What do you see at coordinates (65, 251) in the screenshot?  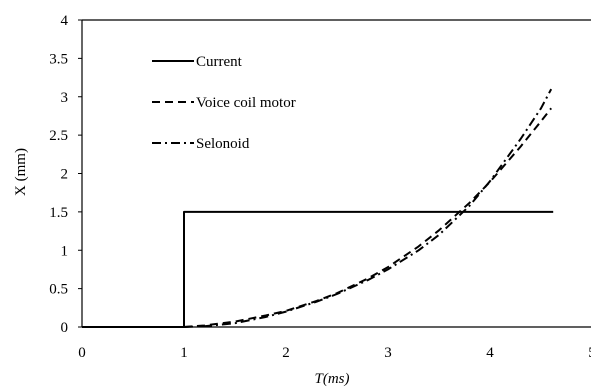 I see `y-tick-label: 1` at bounding box center [65, 251].